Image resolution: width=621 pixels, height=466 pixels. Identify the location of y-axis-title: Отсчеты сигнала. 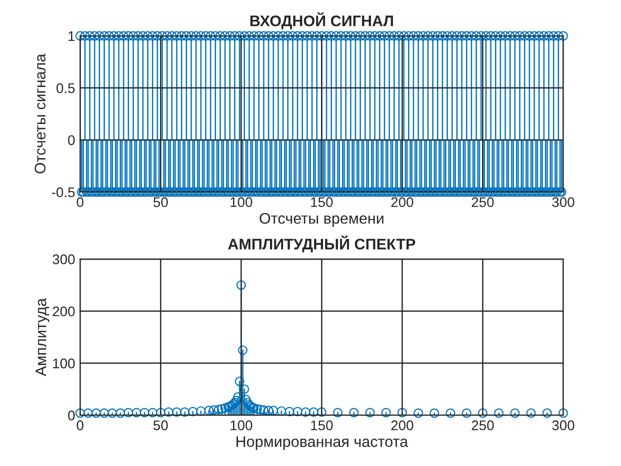
(40, 114).